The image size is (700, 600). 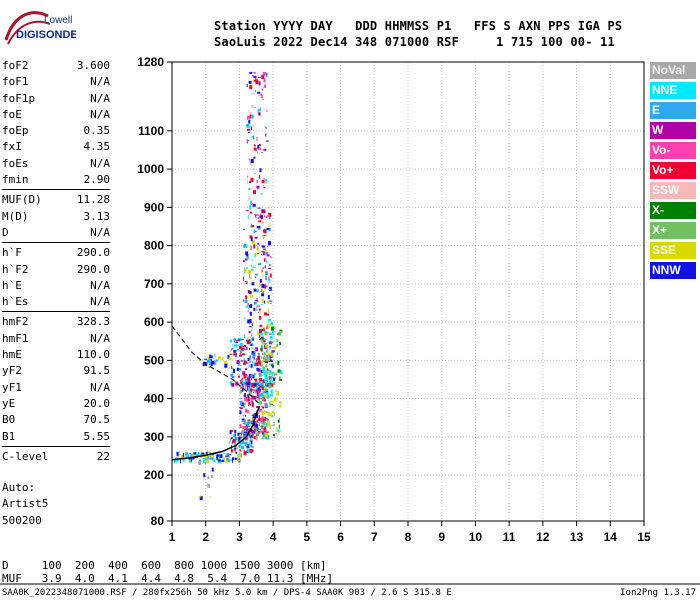 I want to click on param-row: foE N/A, so click(x=56, y=115).